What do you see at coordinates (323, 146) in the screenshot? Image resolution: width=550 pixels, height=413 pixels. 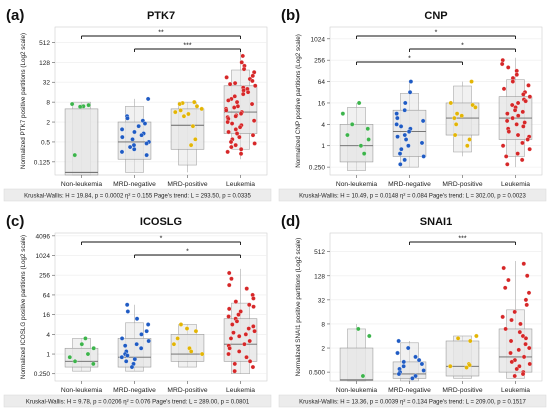 I see `y-tick-label: 1` at bounding box center [323, 146].